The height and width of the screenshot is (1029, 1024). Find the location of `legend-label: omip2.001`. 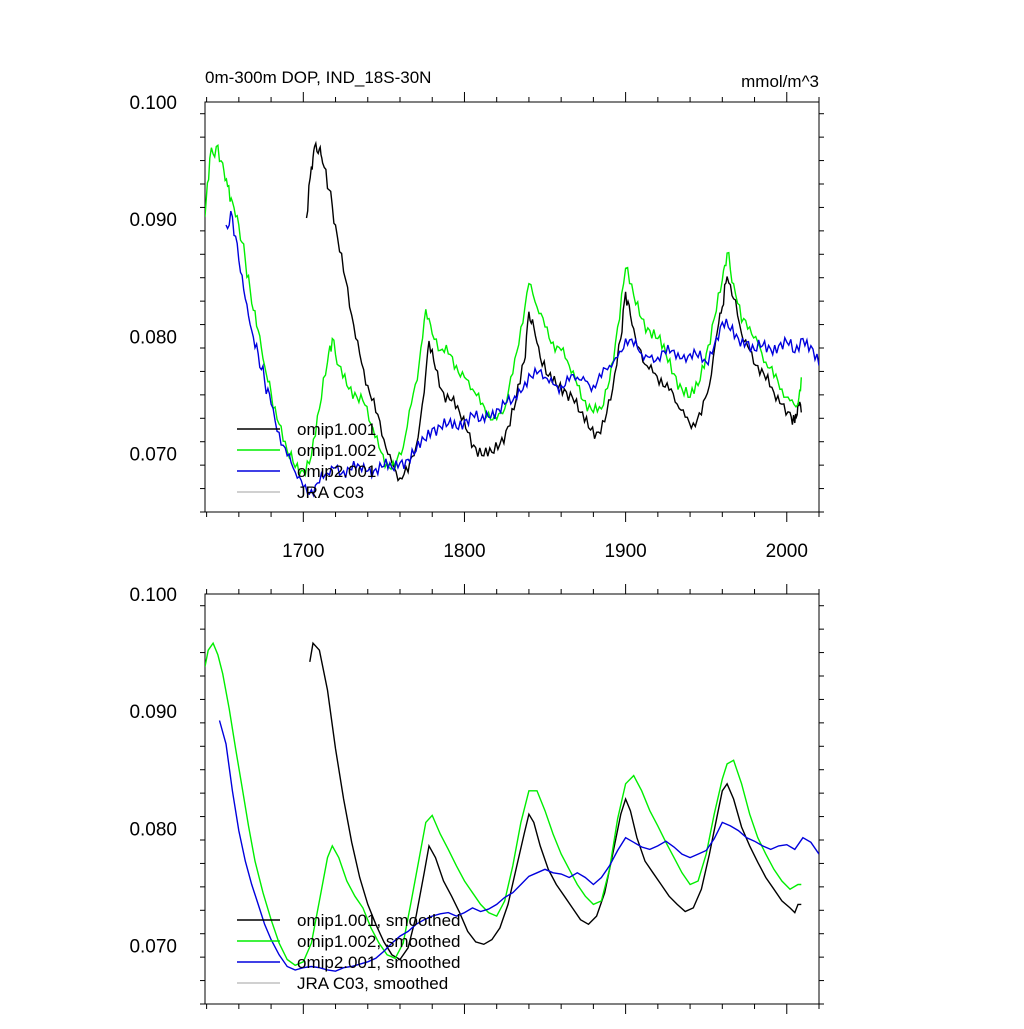

legend-label: omip2.001 is located at coordinates (336, 471).